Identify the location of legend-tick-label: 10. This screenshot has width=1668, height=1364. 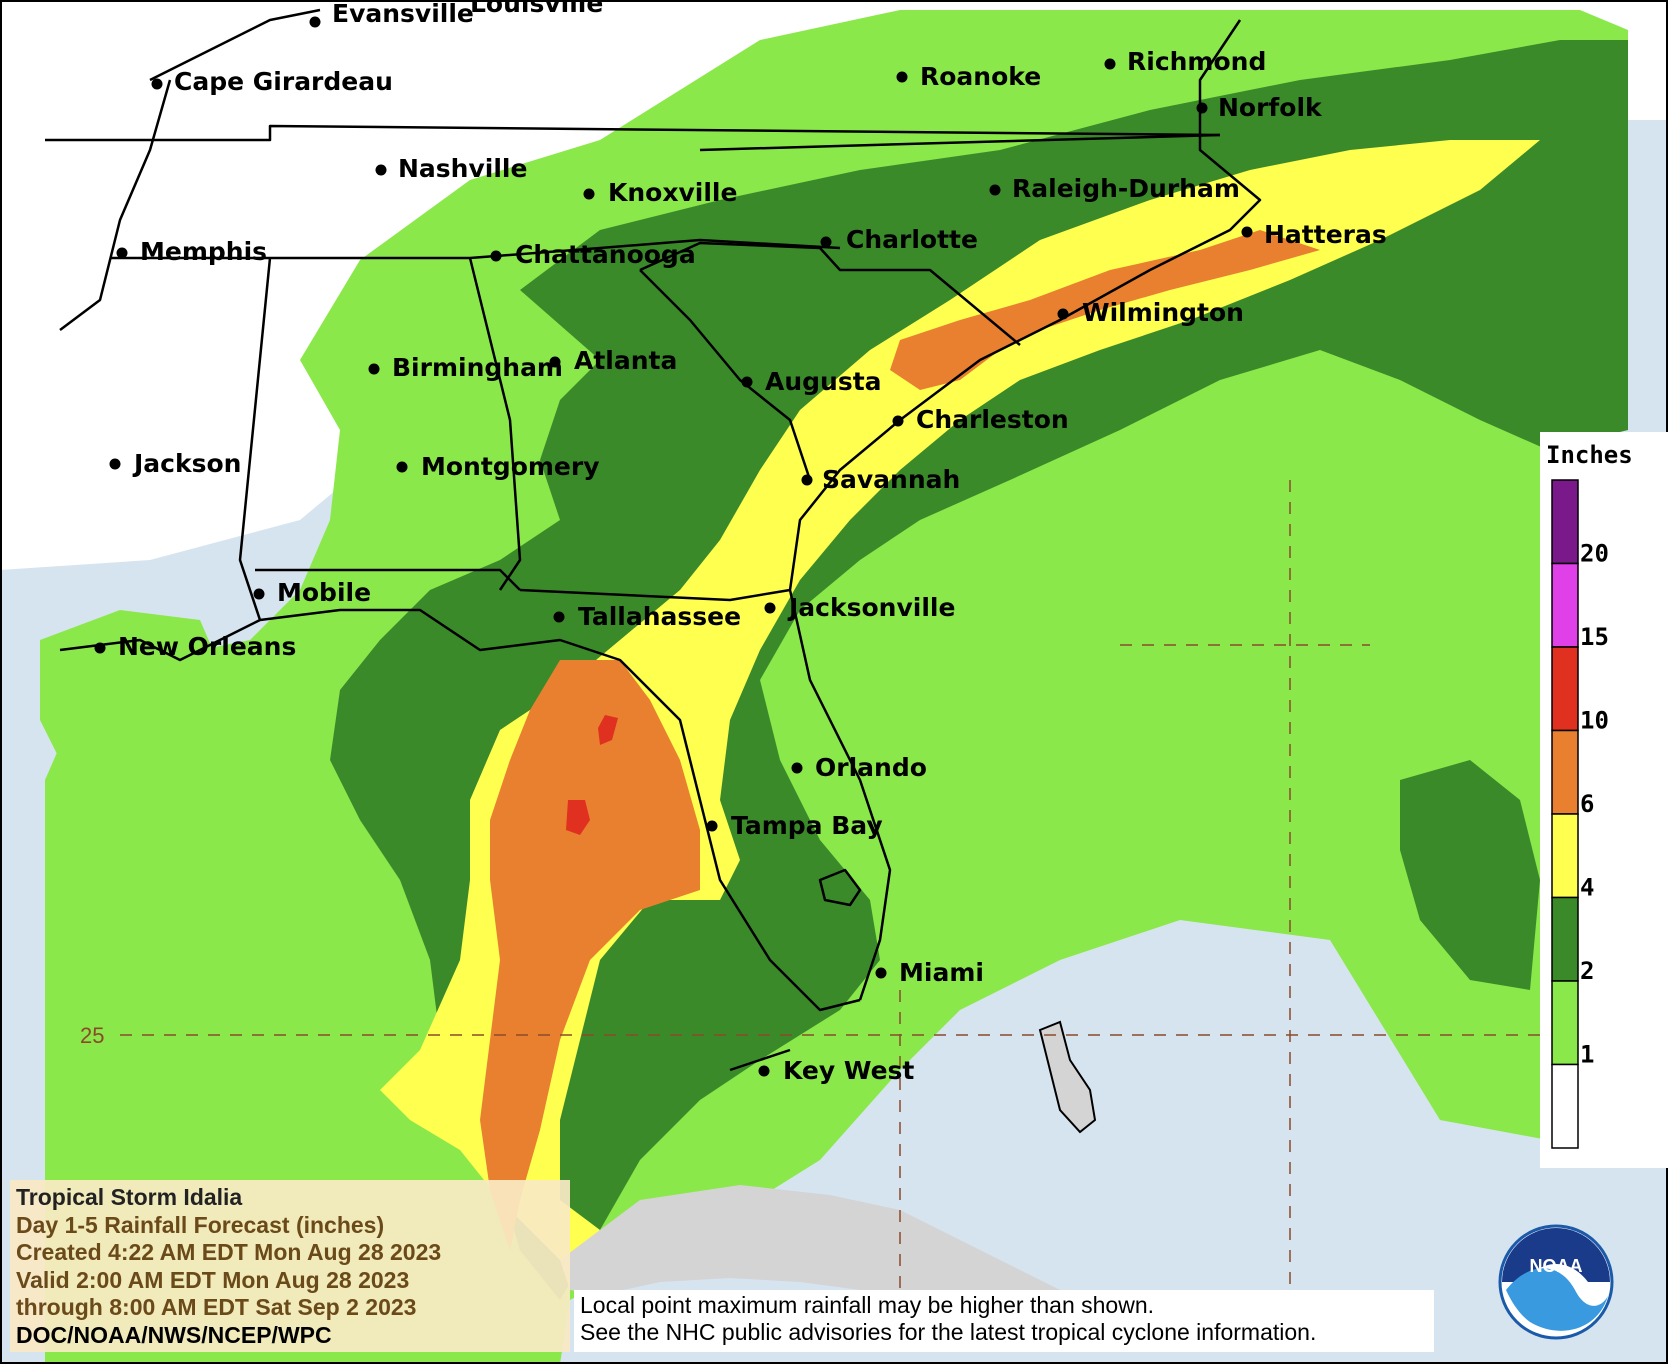
(1594, 721).